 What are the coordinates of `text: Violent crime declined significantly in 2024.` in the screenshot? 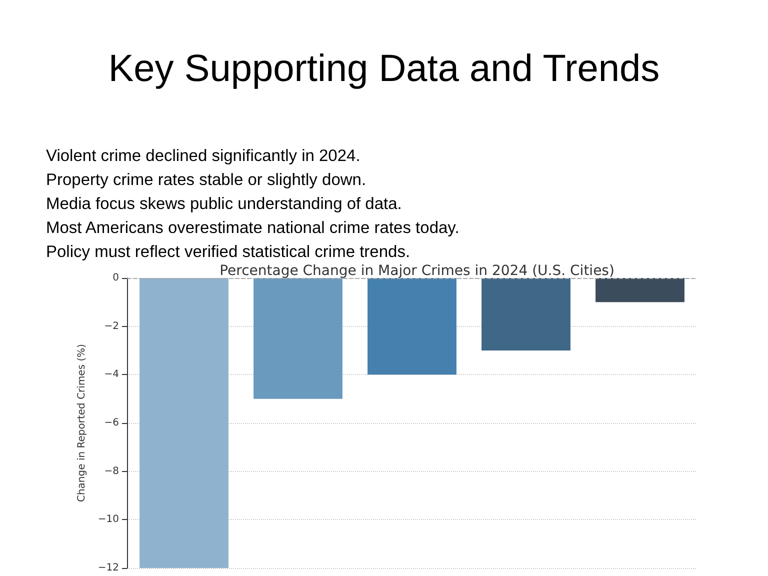 It's located at (204, 156).